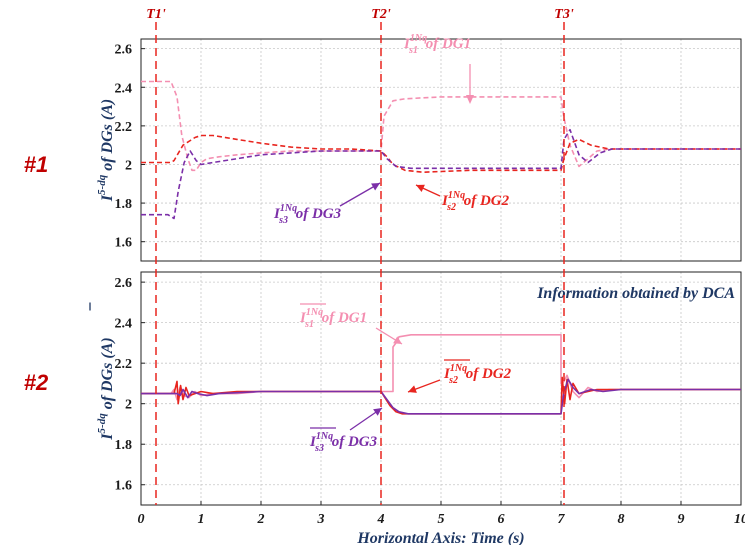 This screenshot has width=745, height=545. Describe the element at coordinates (381, 519) in the screenshot. I see `x-tick-label: 4` at that location.